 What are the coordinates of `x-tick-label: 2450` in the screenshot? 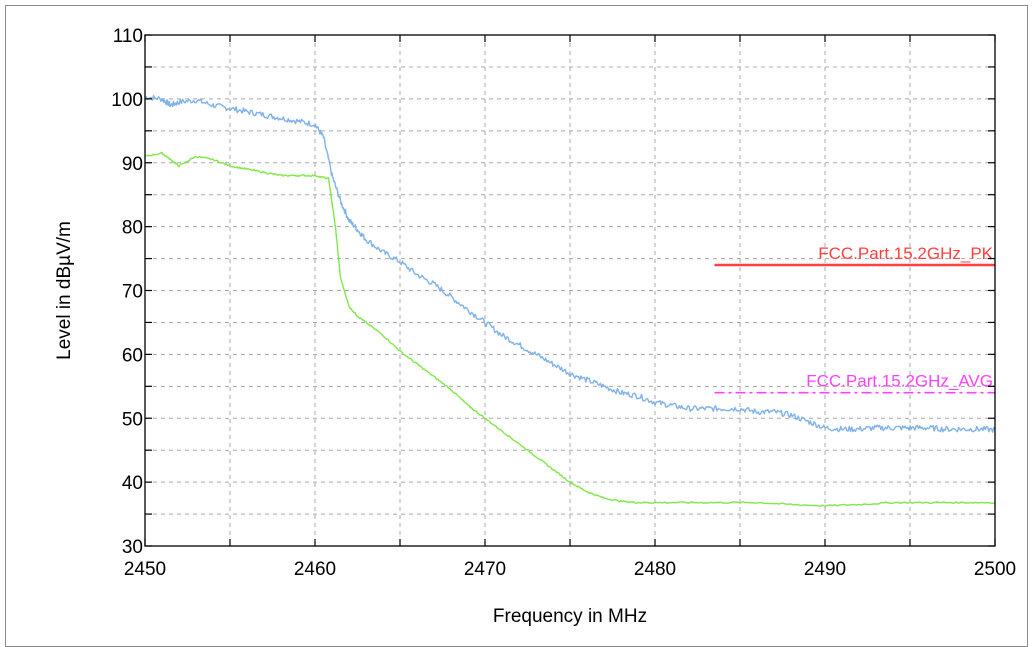 It's located at (145, 569).